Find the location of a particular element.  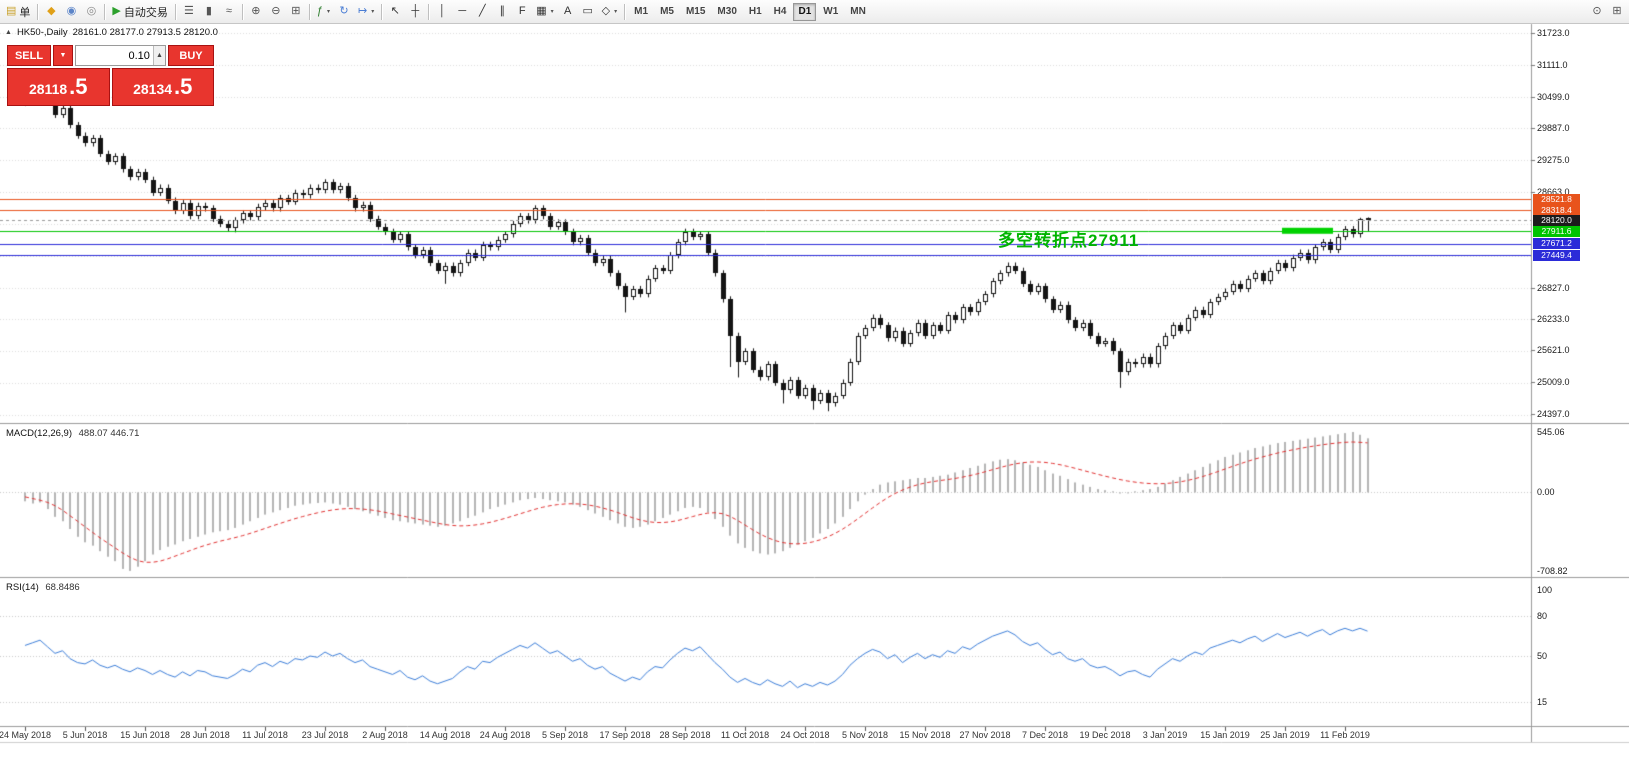

indicators-icon: ƒ is located at coordinates (319, 11).